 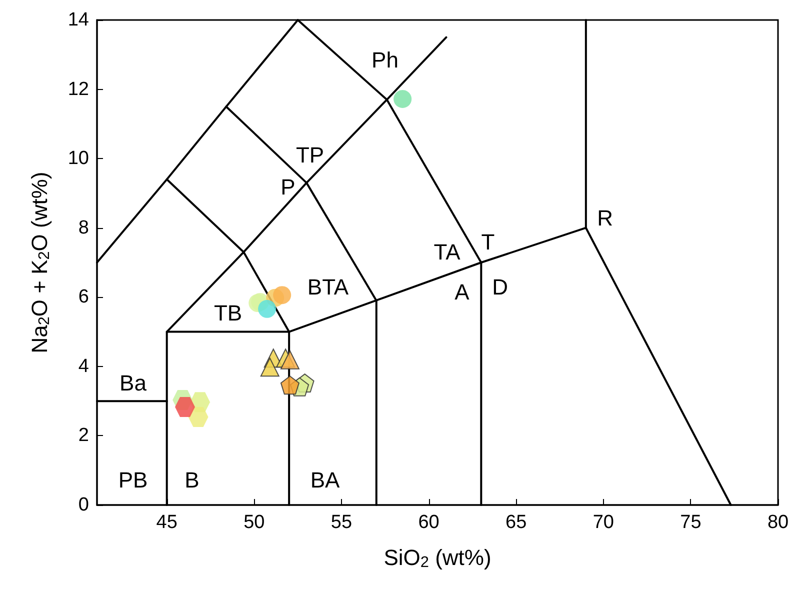 What do you see at coordinates (603, 522) in the screenshot?
I see `x-tick-label: 70` at bounding box center [603, 522].